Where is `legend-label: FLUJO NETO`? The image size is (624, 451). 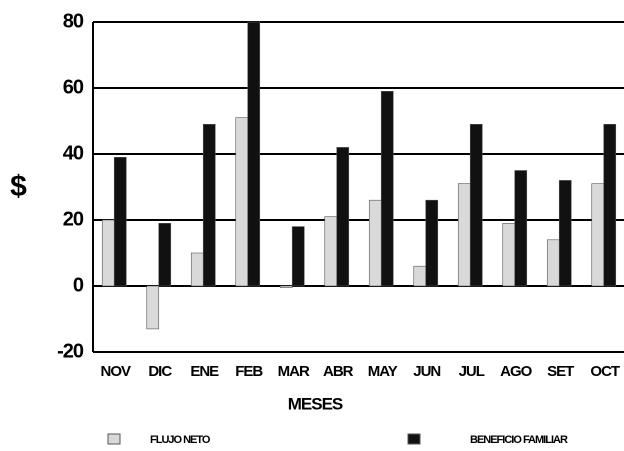
legend-label: FLUJO NETO is located at coordinates (180, 440).